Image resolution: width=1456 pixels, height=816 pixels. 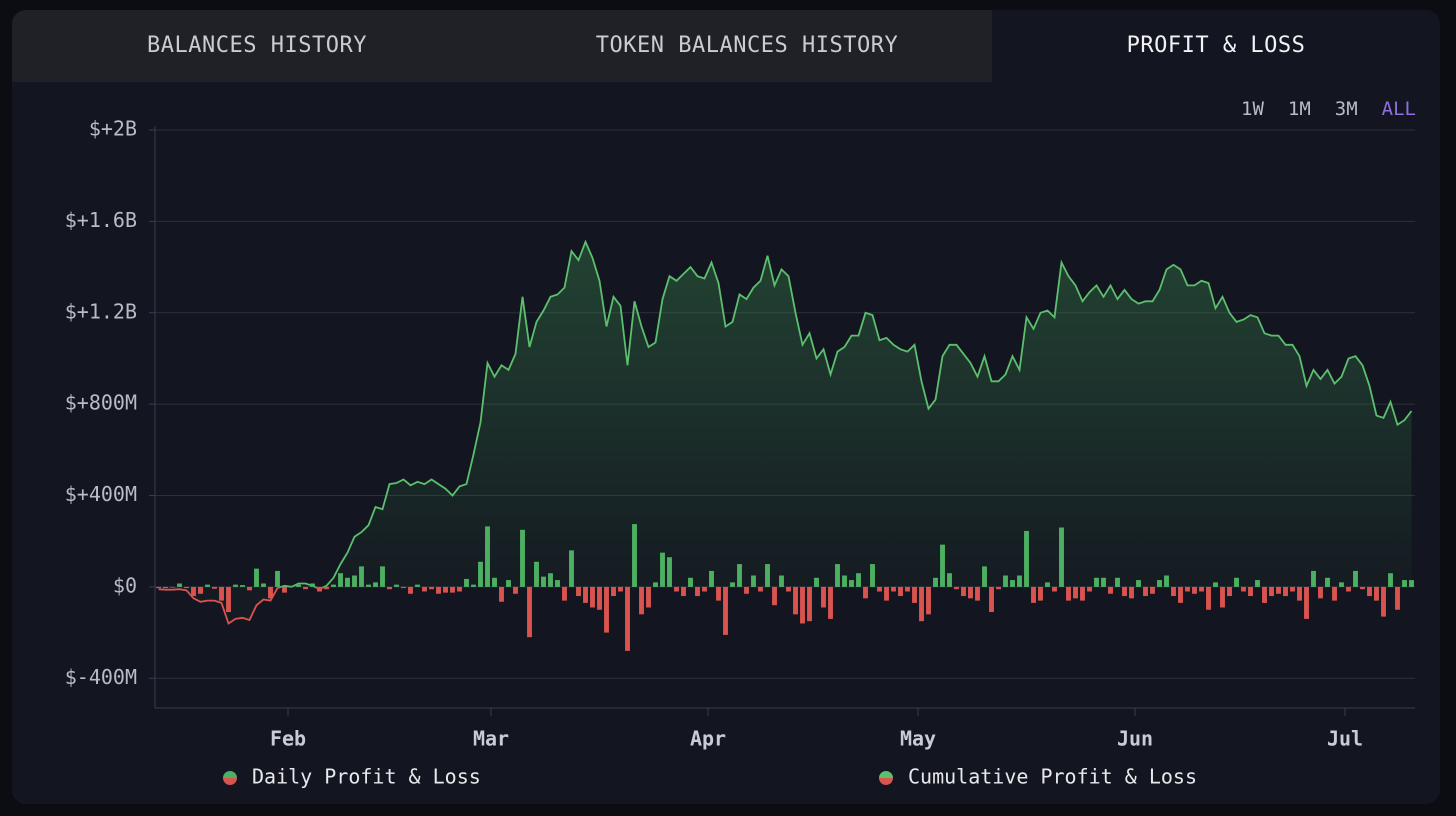 I want to click on tab: BALANCES HISTORY, so click(x=257, y=46).